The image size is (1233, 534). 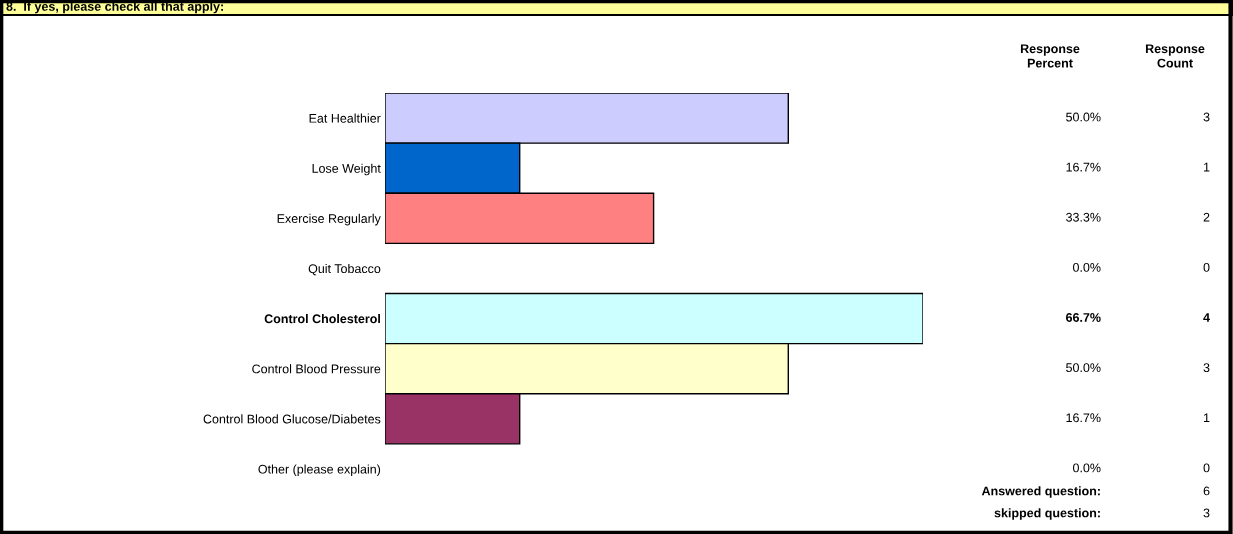 I want to click on text: skipped question:, so click(x=1047, y=514).